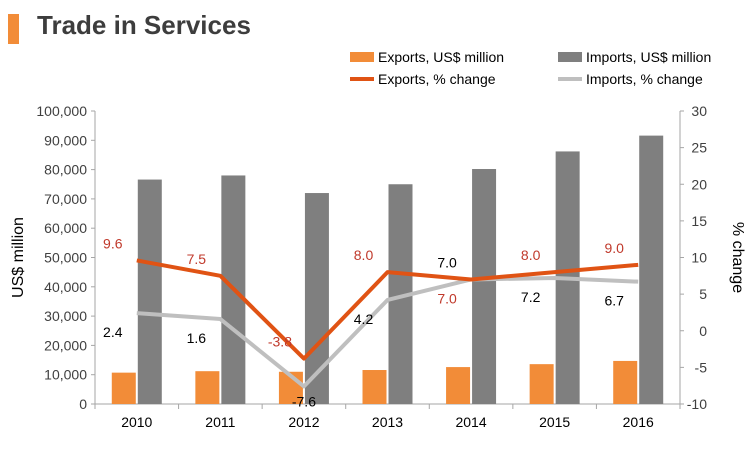 Image resolution: width=750 pixels, height=450 pixels. Describe the element at coordinates (136, 422) in the screenshot. I see `x-tick-label: 2010` at that location.